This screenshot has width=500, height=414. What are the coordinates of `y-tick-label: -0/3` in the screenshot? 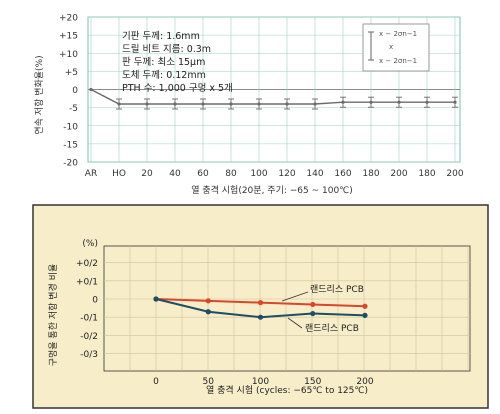 It's located at (89, 355).